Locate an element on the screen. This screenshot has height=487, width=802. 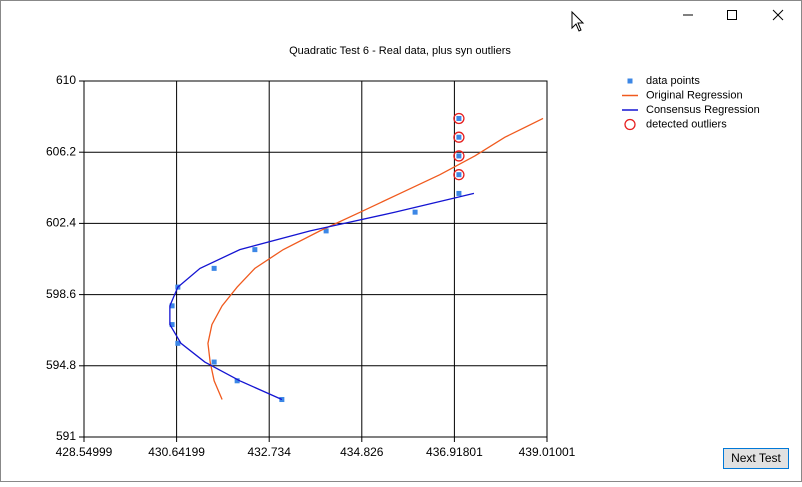
x-tick-label: 439.01001 is located at coordinates (547, 452).